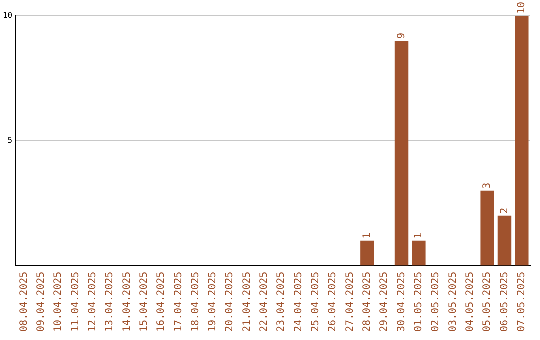 The image size is (540, 340). Describe the element at coordinates (196, 302) in the screenshot. I see `x-tick-label: 18.04.2025` at that location.